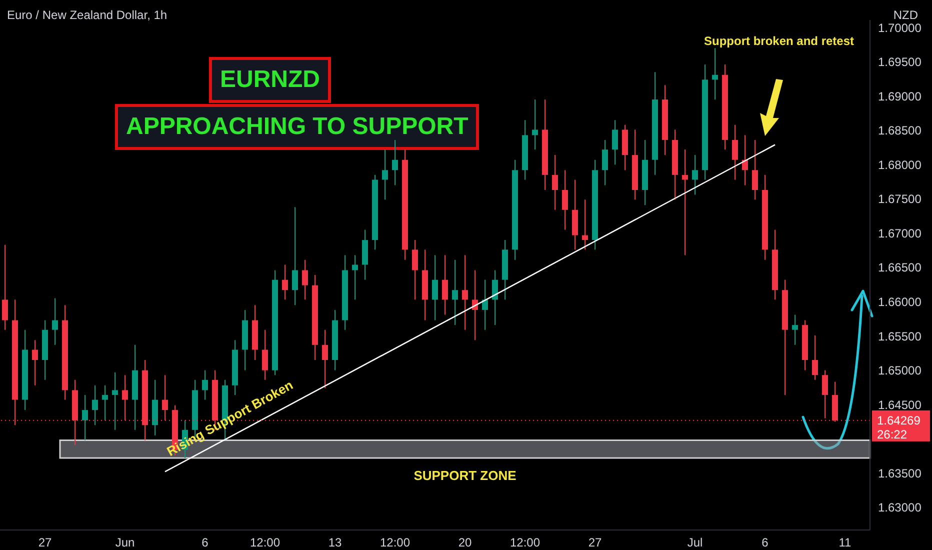  I want to click on y-axis-title: NZD, so click(905, 15).